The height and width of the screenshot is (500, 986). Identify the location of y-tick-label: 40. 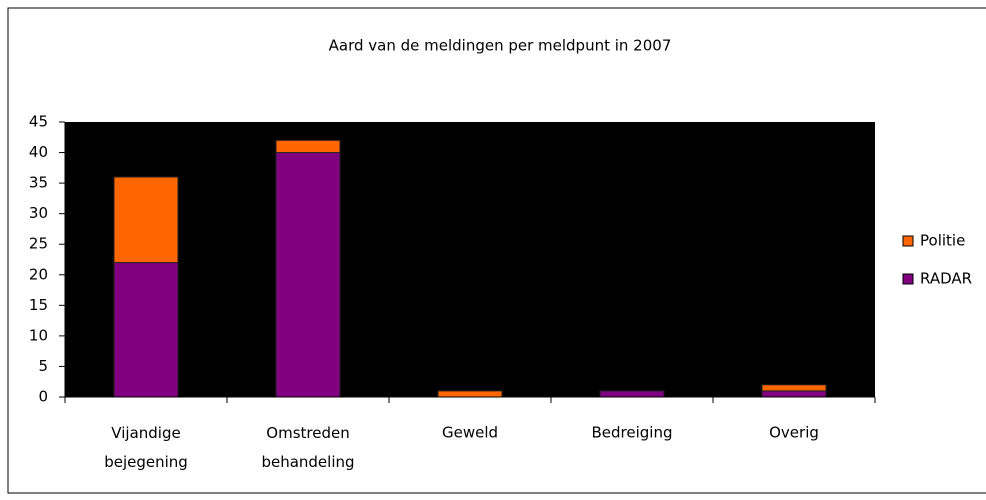
(38, 152).